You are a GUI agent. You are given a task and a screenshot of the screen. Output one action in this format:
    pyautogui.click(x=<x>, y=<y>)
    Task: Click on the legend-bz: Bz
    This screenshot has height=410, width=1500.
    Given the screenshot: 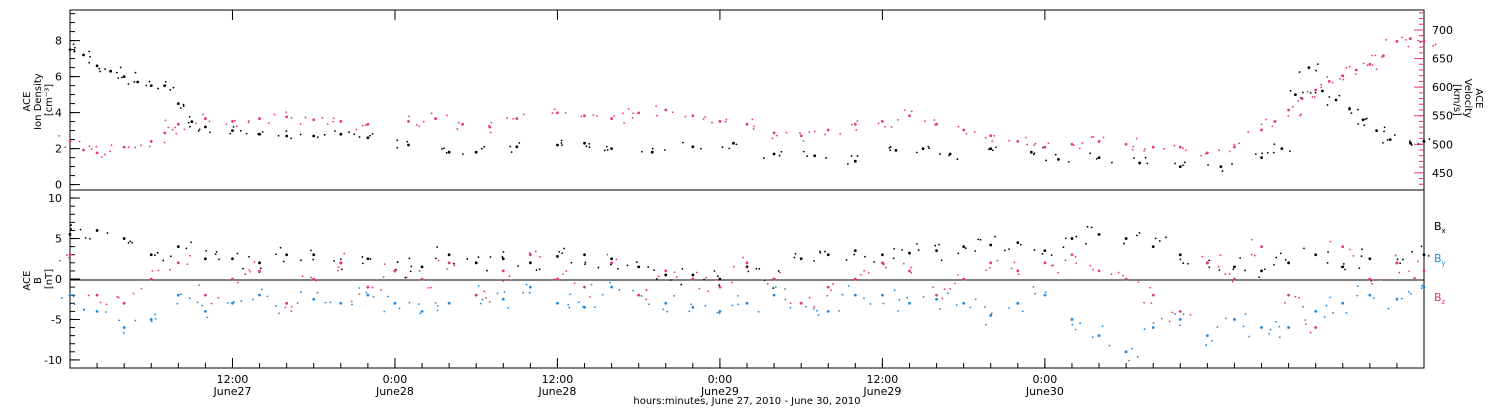 What is the action you would take?
    pyautogui.click(x=1440, y=298)
    